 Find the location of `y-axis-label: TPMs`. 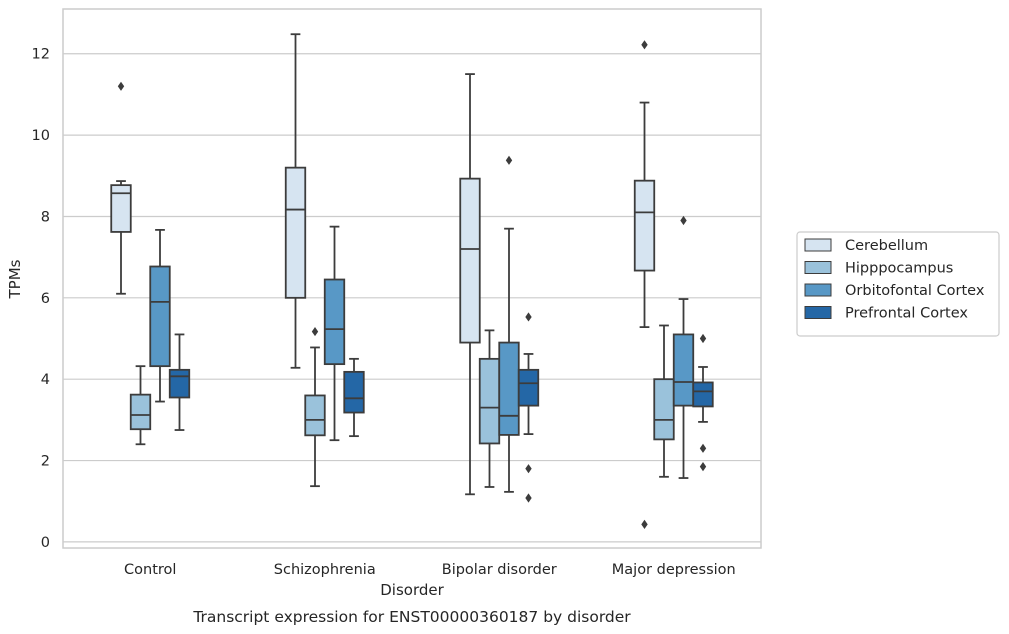

y-axis-label: TPMs is located at coordinates (15, 279).